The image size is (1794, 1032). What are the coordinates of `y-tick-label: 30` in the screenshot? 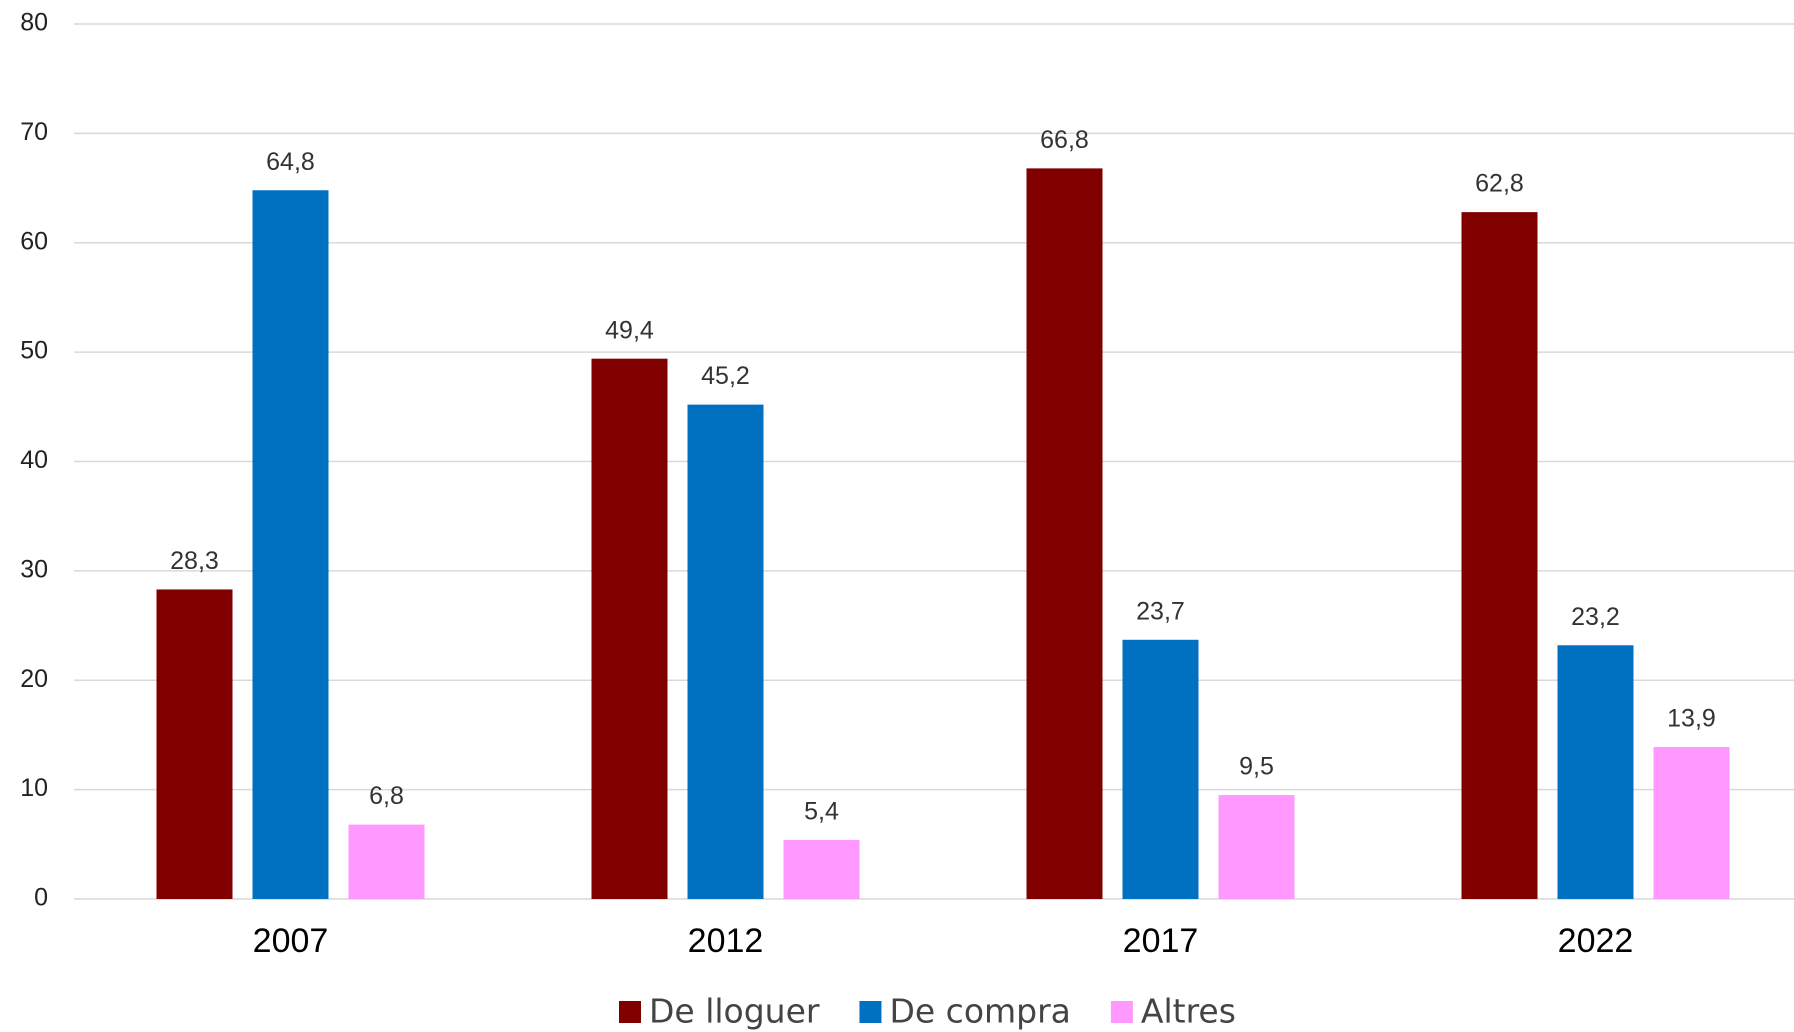 It's located at (34, 569).